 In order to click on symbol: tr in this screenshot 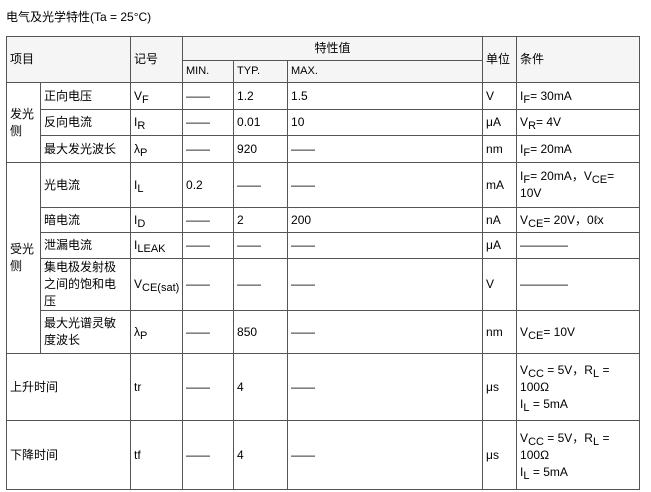, I will do `click(157, 387)`.